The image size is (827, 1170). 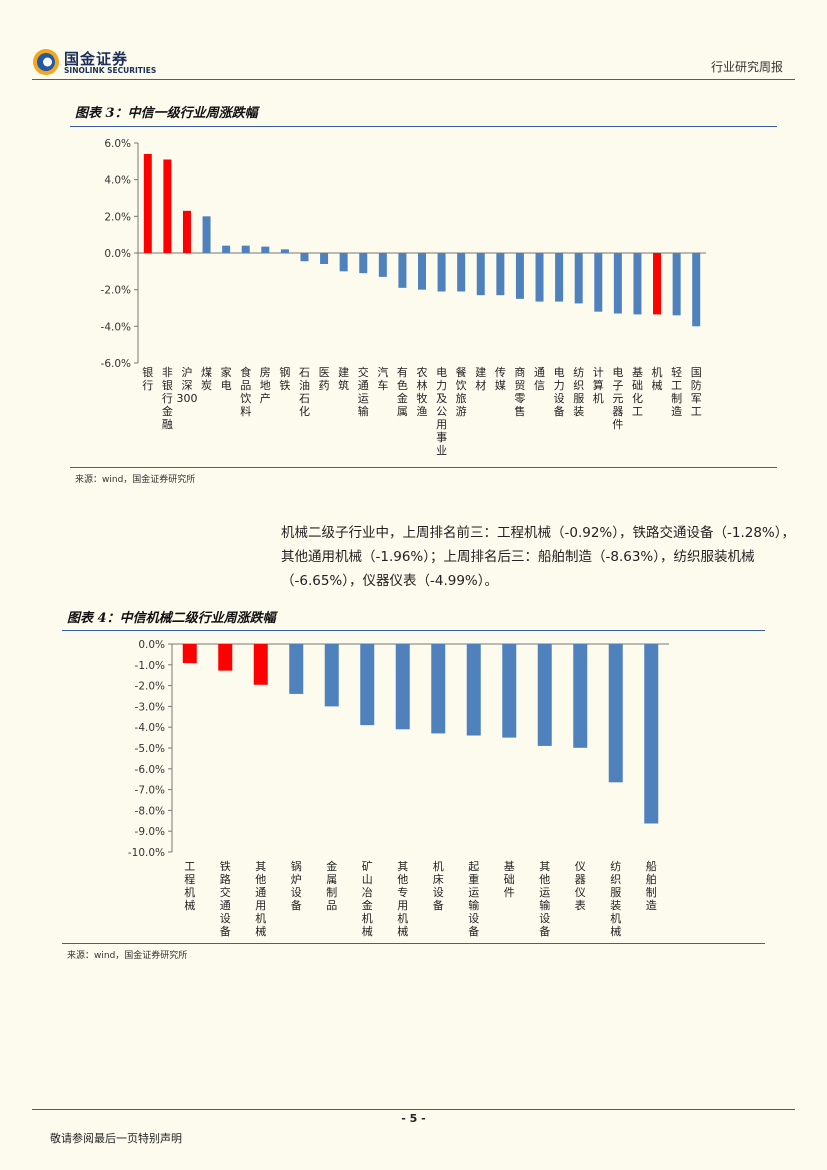 I want to click on report-type: 行业研究周报, so click(x=746, y=67).